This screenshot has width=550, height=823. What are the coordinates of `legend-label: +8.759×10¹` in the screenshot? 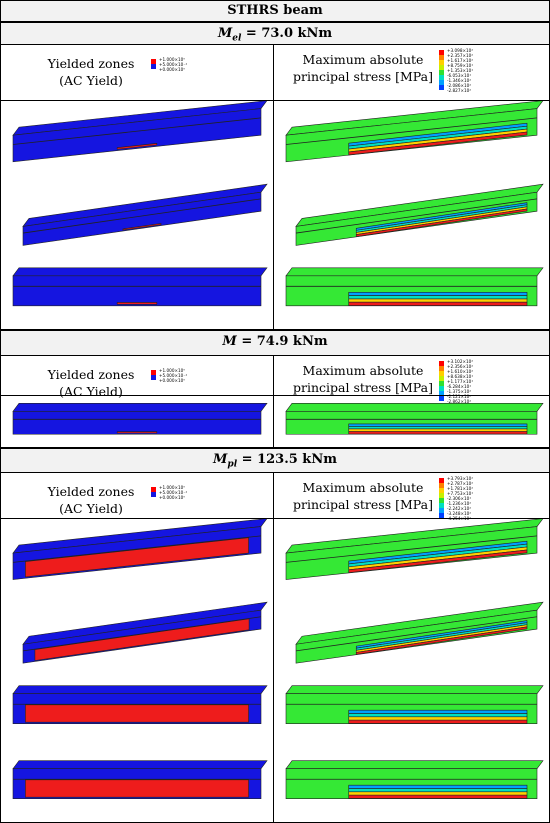 It's located at (460, 65).